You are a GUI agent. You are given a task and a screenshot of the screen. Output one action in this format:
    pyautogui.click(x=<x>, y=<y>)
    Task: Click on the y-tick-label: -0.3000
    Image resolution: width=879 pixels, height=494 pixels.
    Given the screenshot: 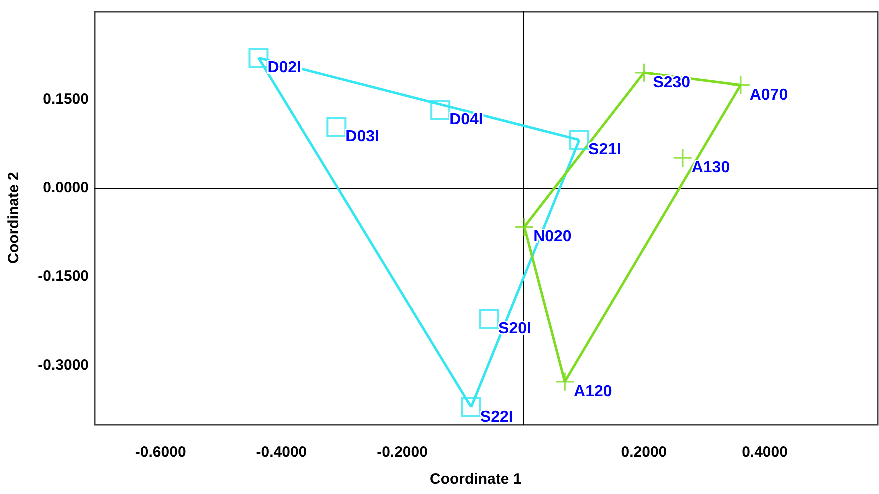 What is the action you would take?
    pyautogui.click(x=63, y=365)
    